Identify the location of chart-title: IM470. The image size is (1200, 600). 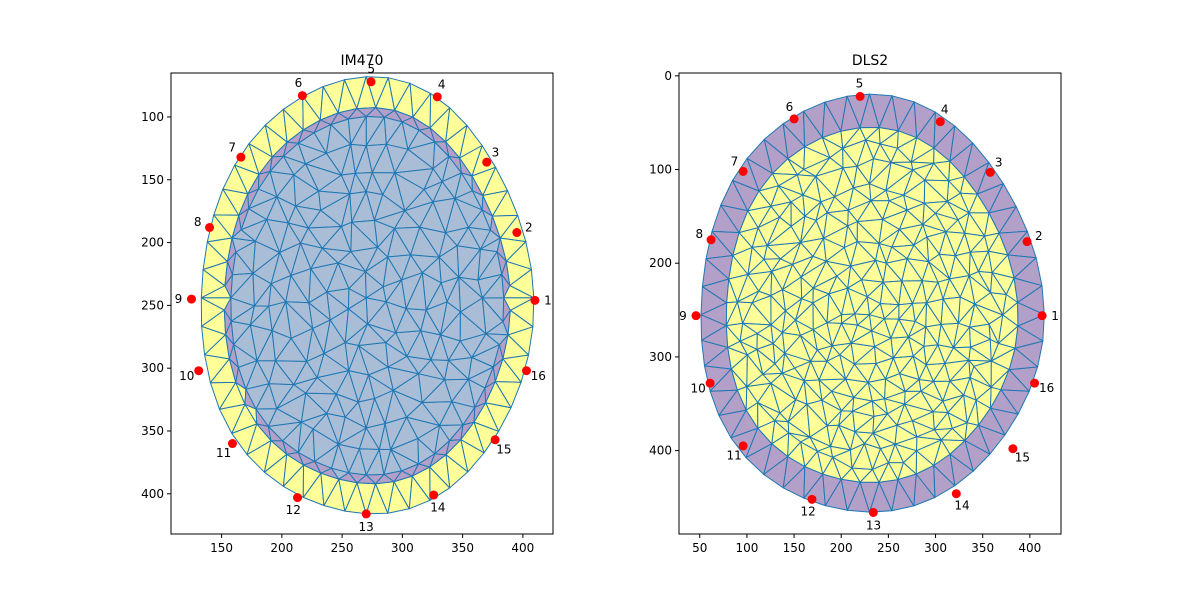
(362, 61).